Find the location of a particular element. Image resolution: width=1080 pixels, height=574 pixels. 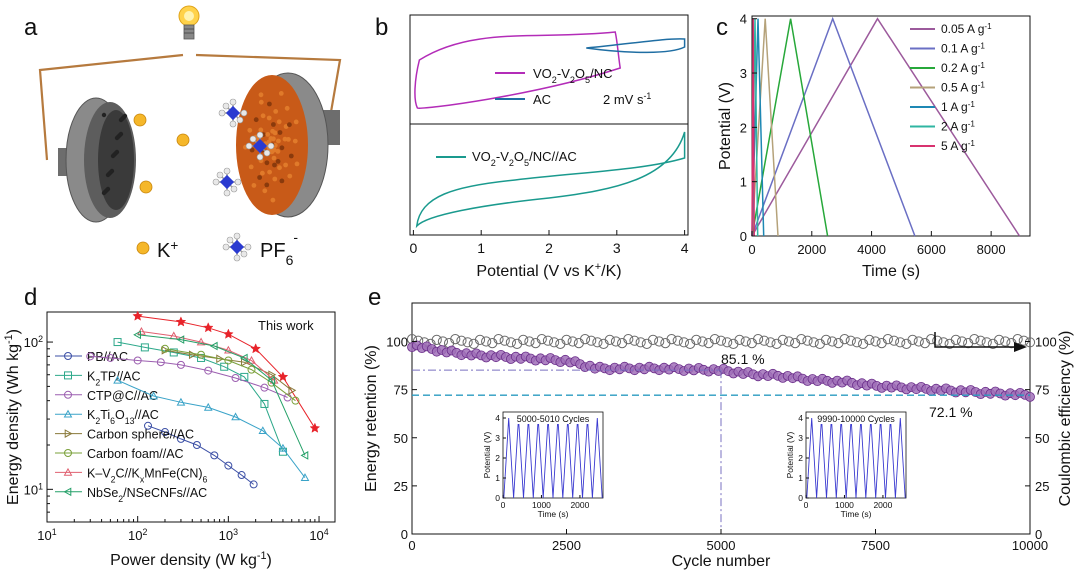

inset-x-tick-label: 1000 is located at coordinates (541, 505).